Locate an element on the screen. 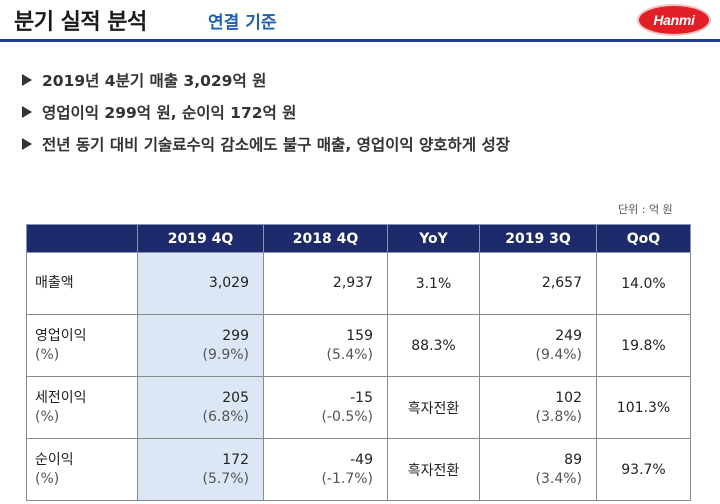 The width and height of the screenshot is (720, 504). cell-2018-4q: -49 (-1.7%) is located at coordinates (325, 469).